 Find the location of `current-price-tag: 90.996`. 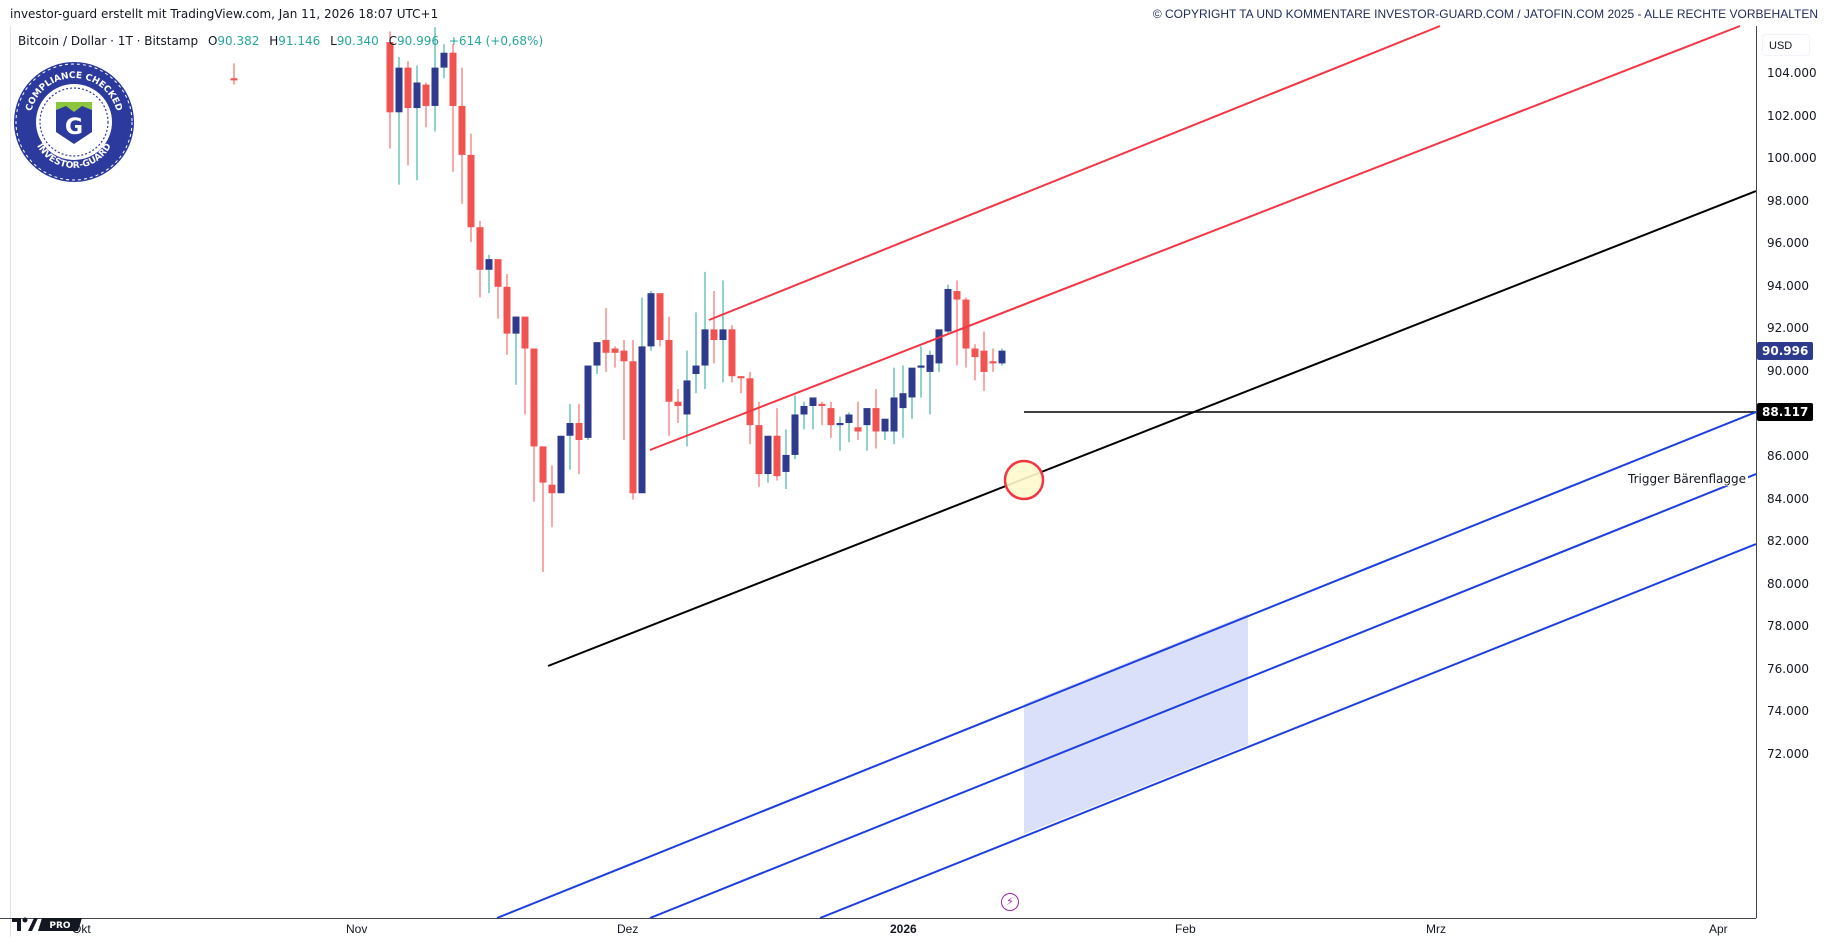

current-price-tag: 90.996 is located at coordinates (1785, 350).